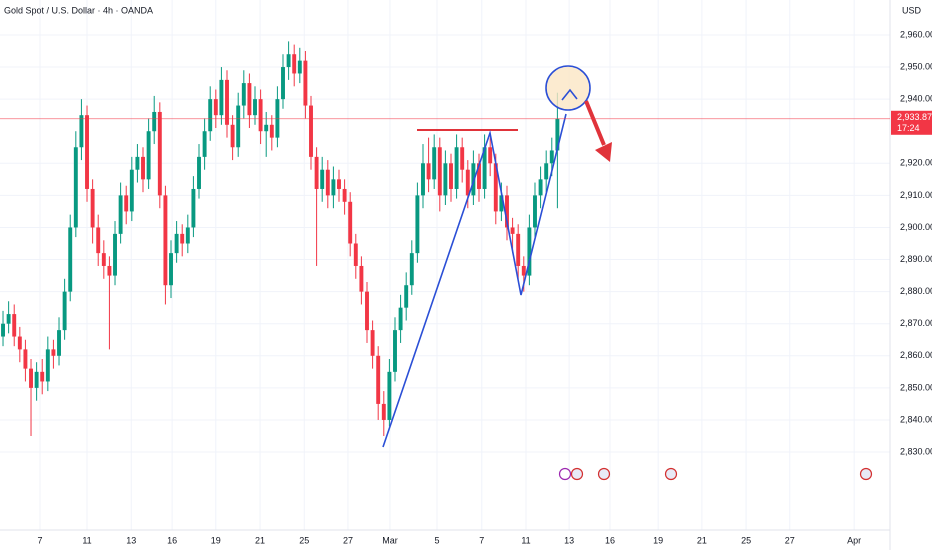 This screenshot has height=550, width=932. What do you see at coordinates (914, 117) in the screenshot?
I see `last-price-label: 2,933.875` at bounding box center [914, 117].